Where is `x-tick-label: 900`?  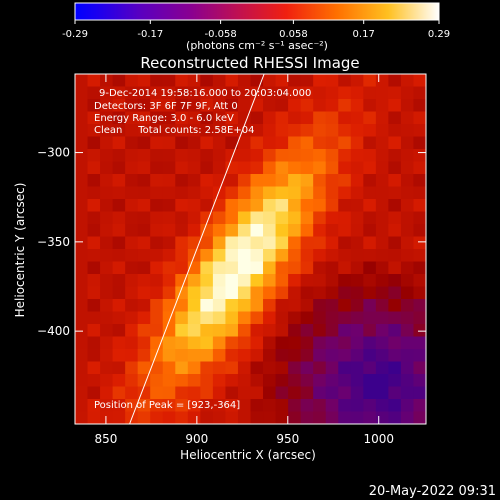
x-tick-label: 900 is located at coordinates (196, 439).